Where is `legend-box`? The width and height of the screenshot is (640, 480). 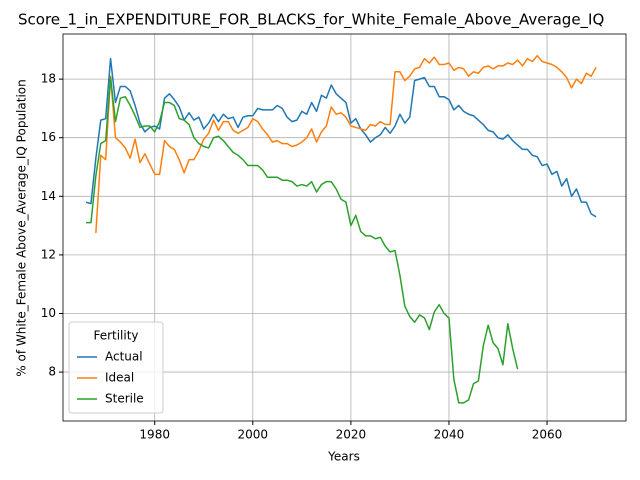 legend-box is located at coordinates (116, 367).